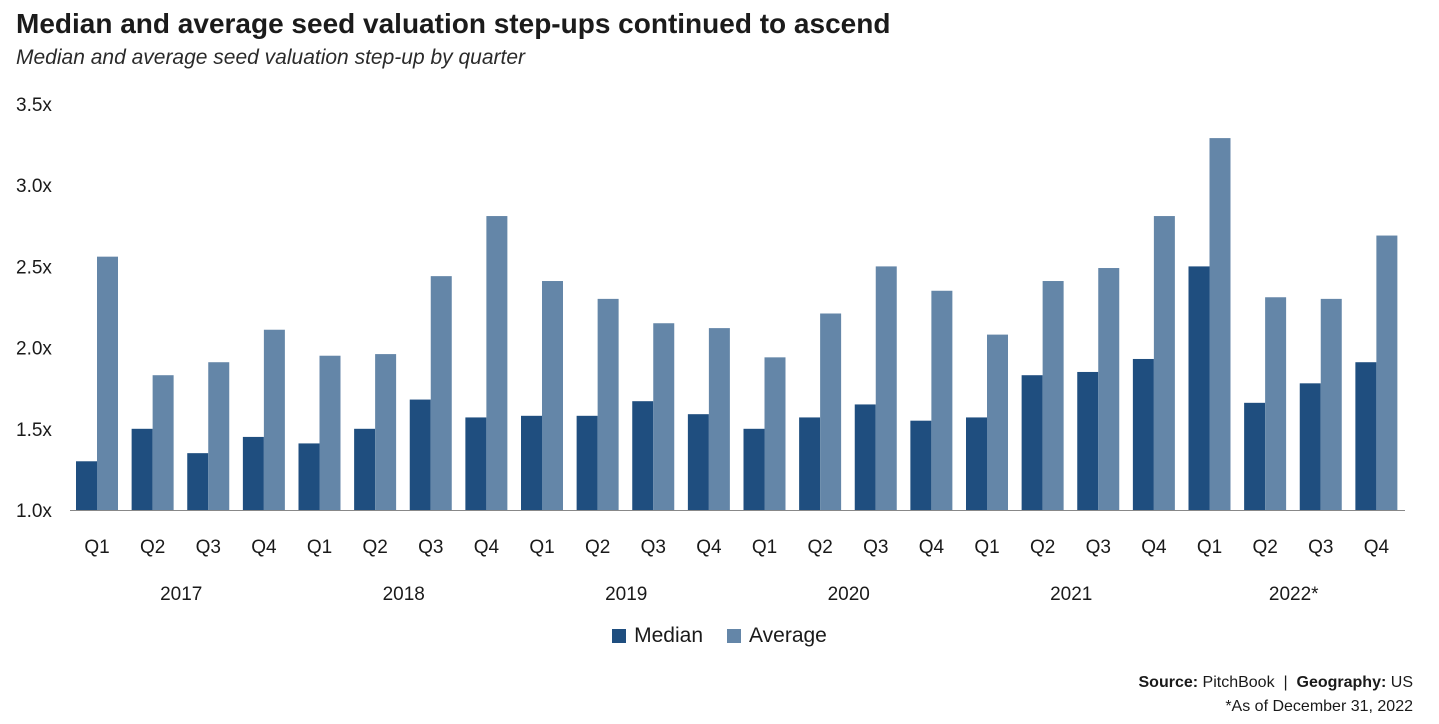 Image resolution: width=1439 pixels, height=724 pixels. I want to click on legend-item-median: Median, so click(657, 636).